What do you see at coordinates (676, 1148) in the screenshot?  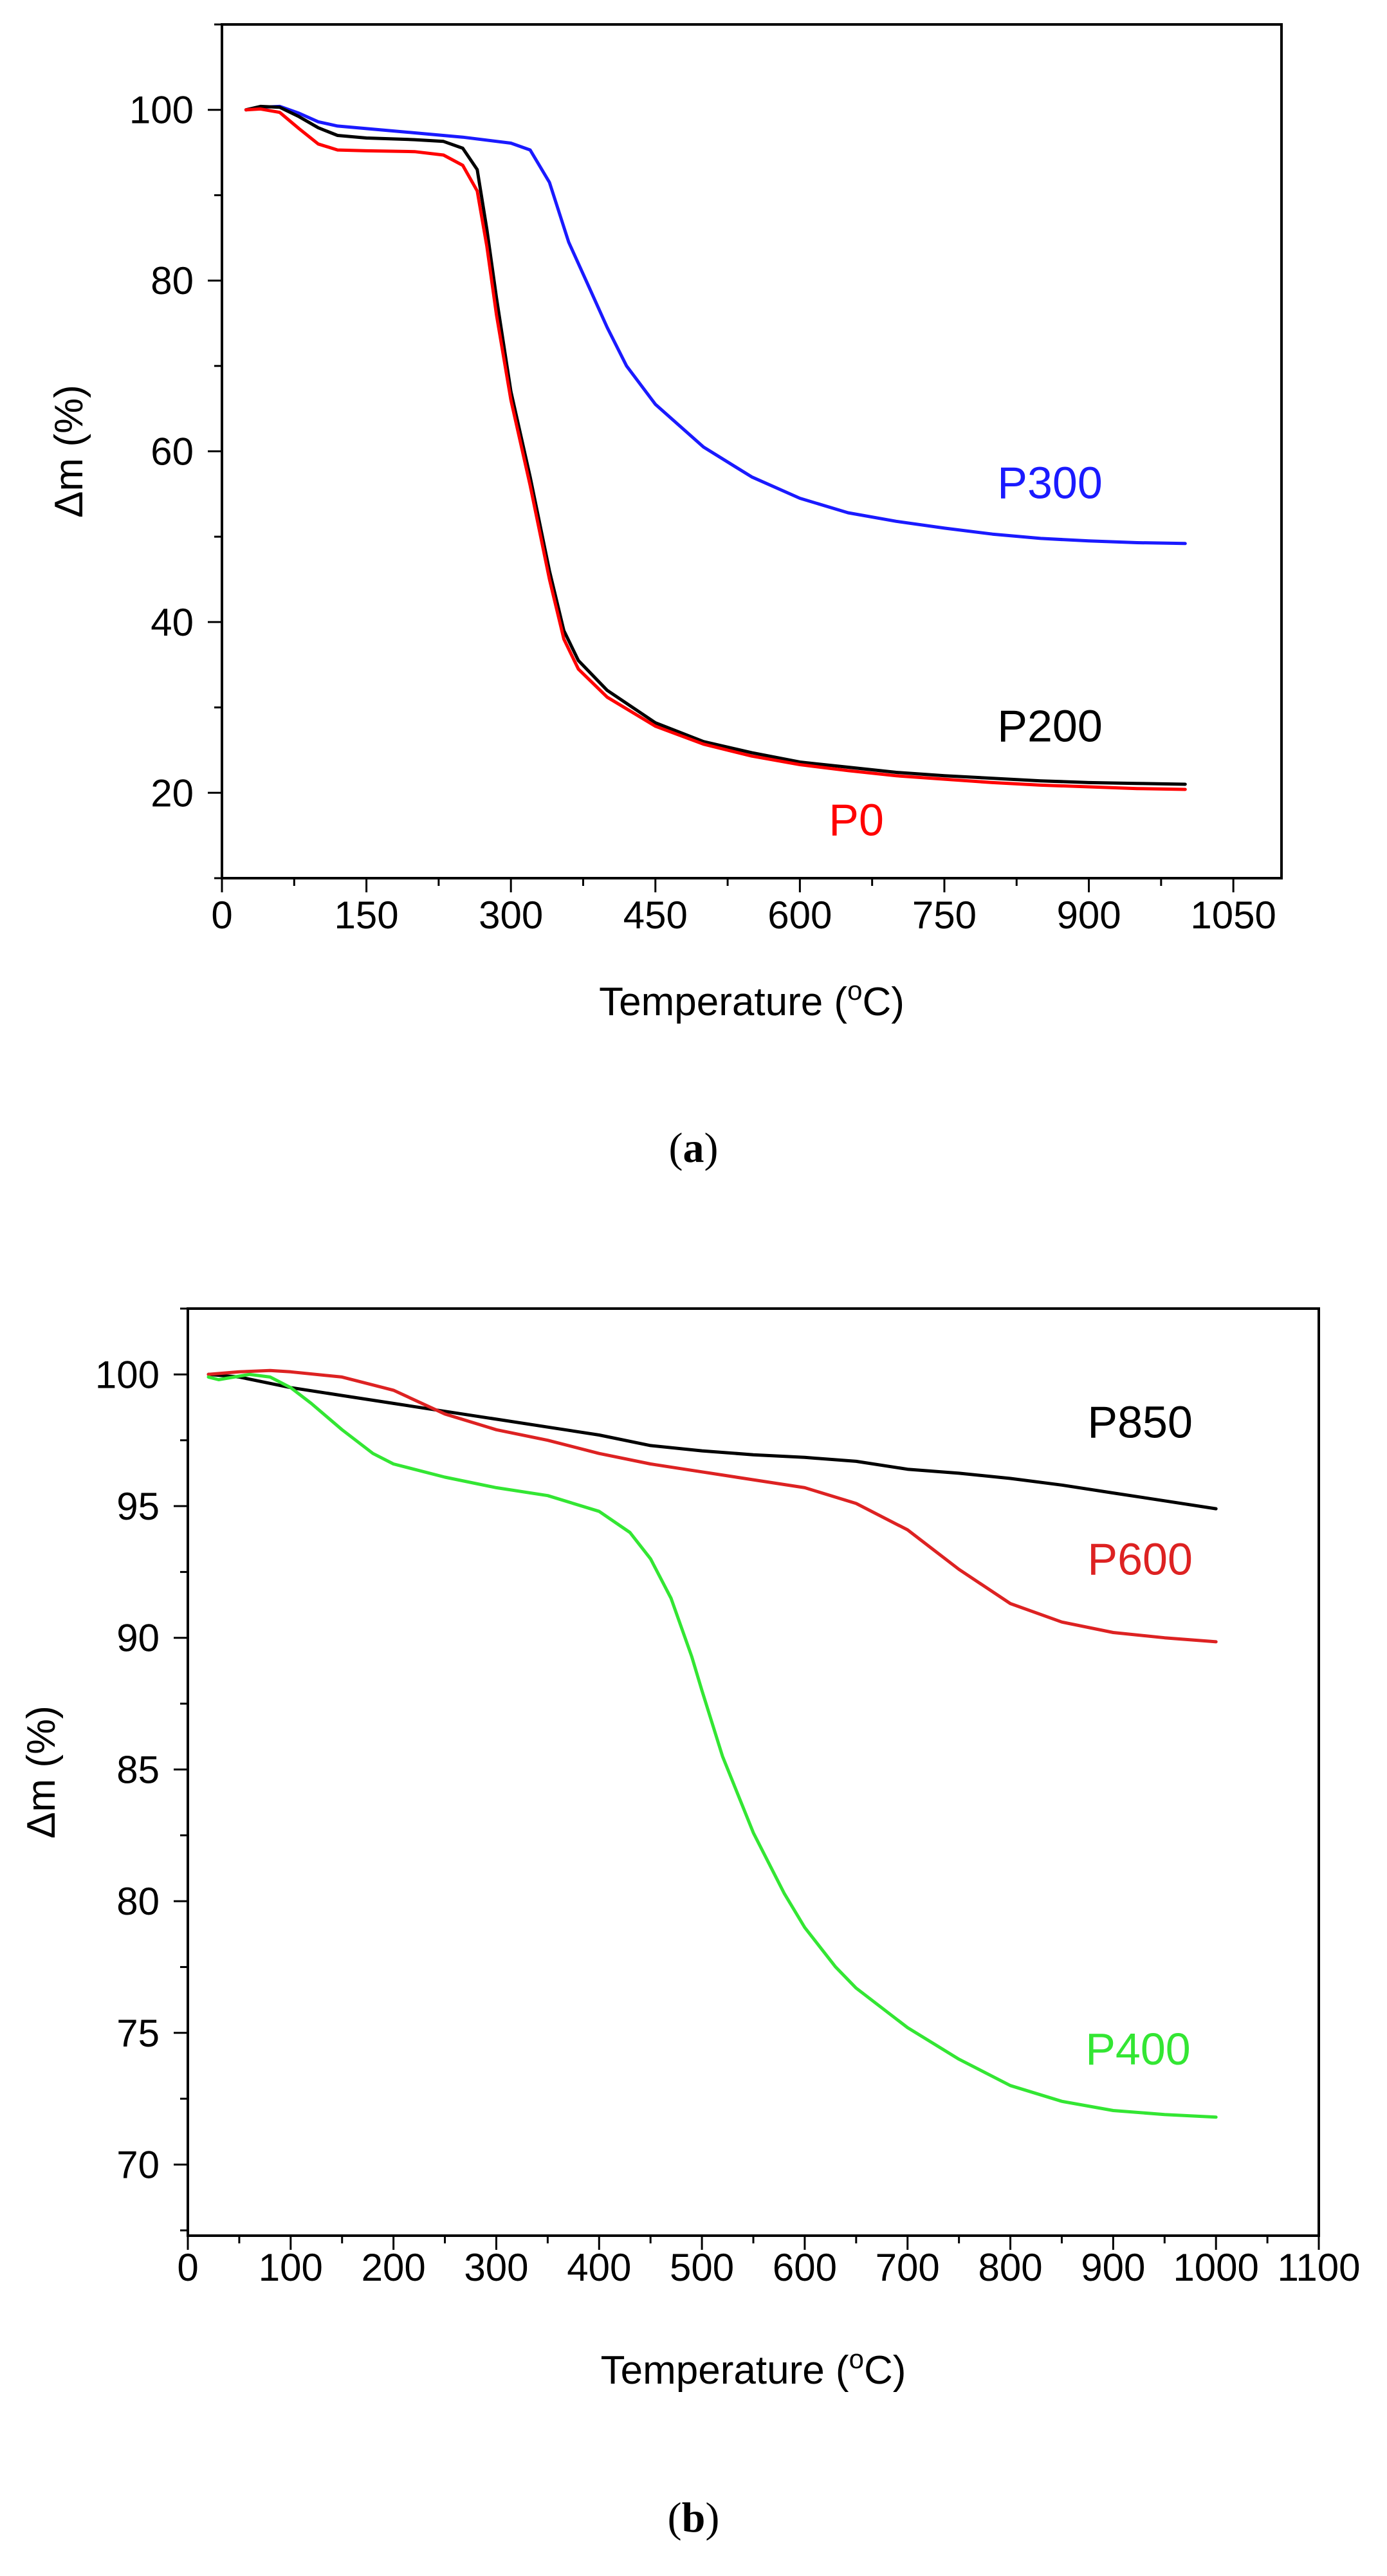 I see `panel-a-caption-open: (` at bounding box center [676, 1148].